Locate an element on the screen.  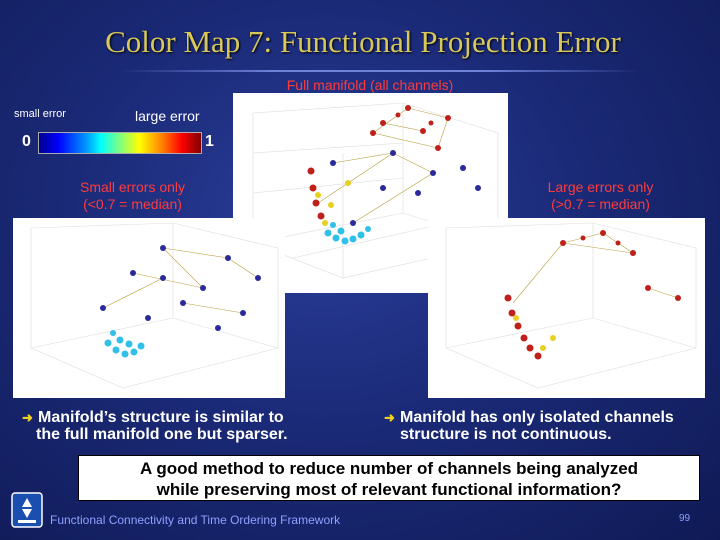
caption-large-line2: (>0.7 = median) is located at coordinates (600, 204).